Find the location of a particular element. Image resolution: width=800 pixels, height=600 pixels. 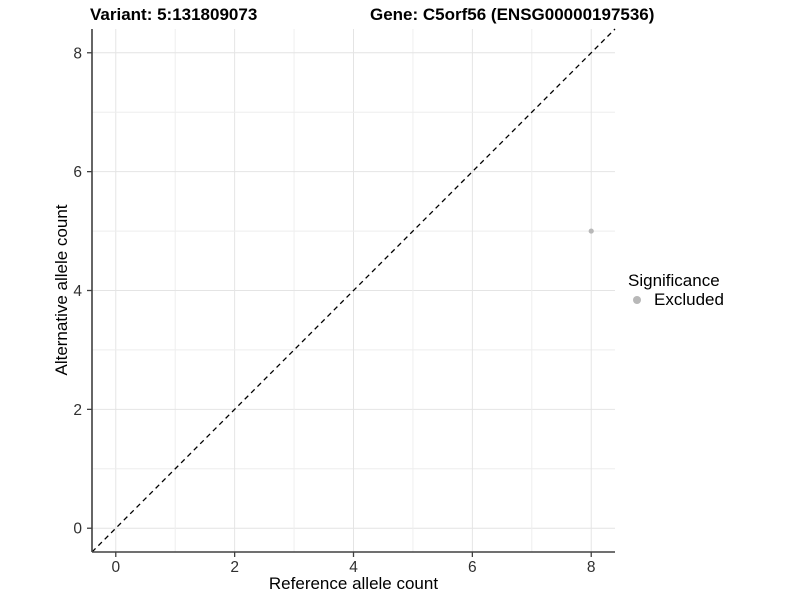

x-tick-label: 4 is located at coordinates (353, 567).